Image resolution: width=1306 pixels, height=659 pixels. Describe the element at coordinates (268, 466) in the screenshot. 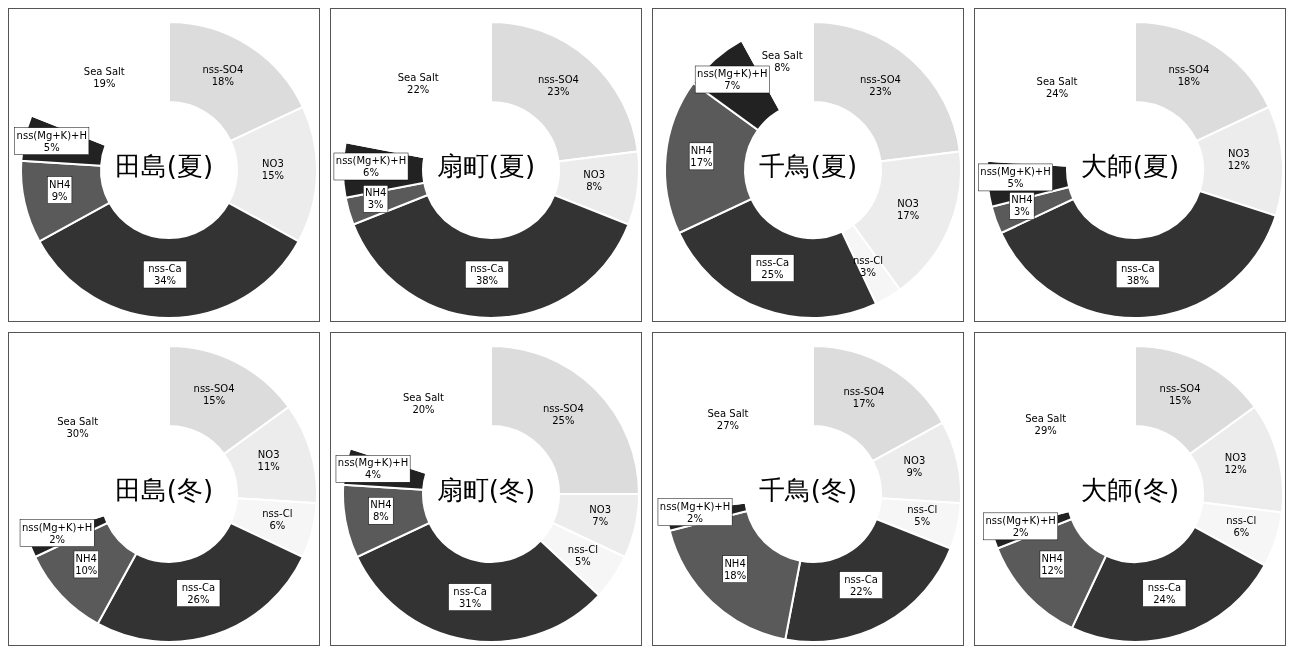

I see `data-label: 11%` at that location.